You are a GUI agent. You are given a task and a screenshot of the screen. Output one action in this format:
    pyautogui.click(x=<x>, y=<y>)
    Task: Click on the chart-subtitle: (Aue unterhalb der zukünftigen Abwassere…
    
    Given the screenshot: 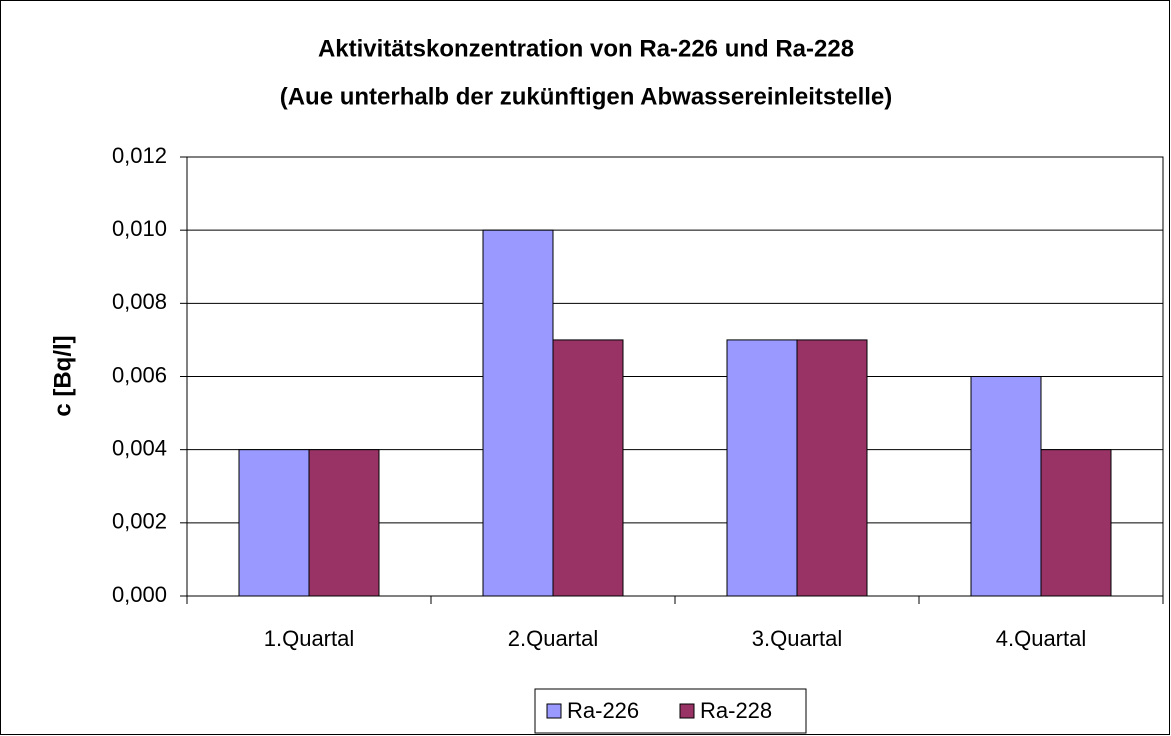 What is the action you would take?
    pyautogui.click(x=586, y=96)
    